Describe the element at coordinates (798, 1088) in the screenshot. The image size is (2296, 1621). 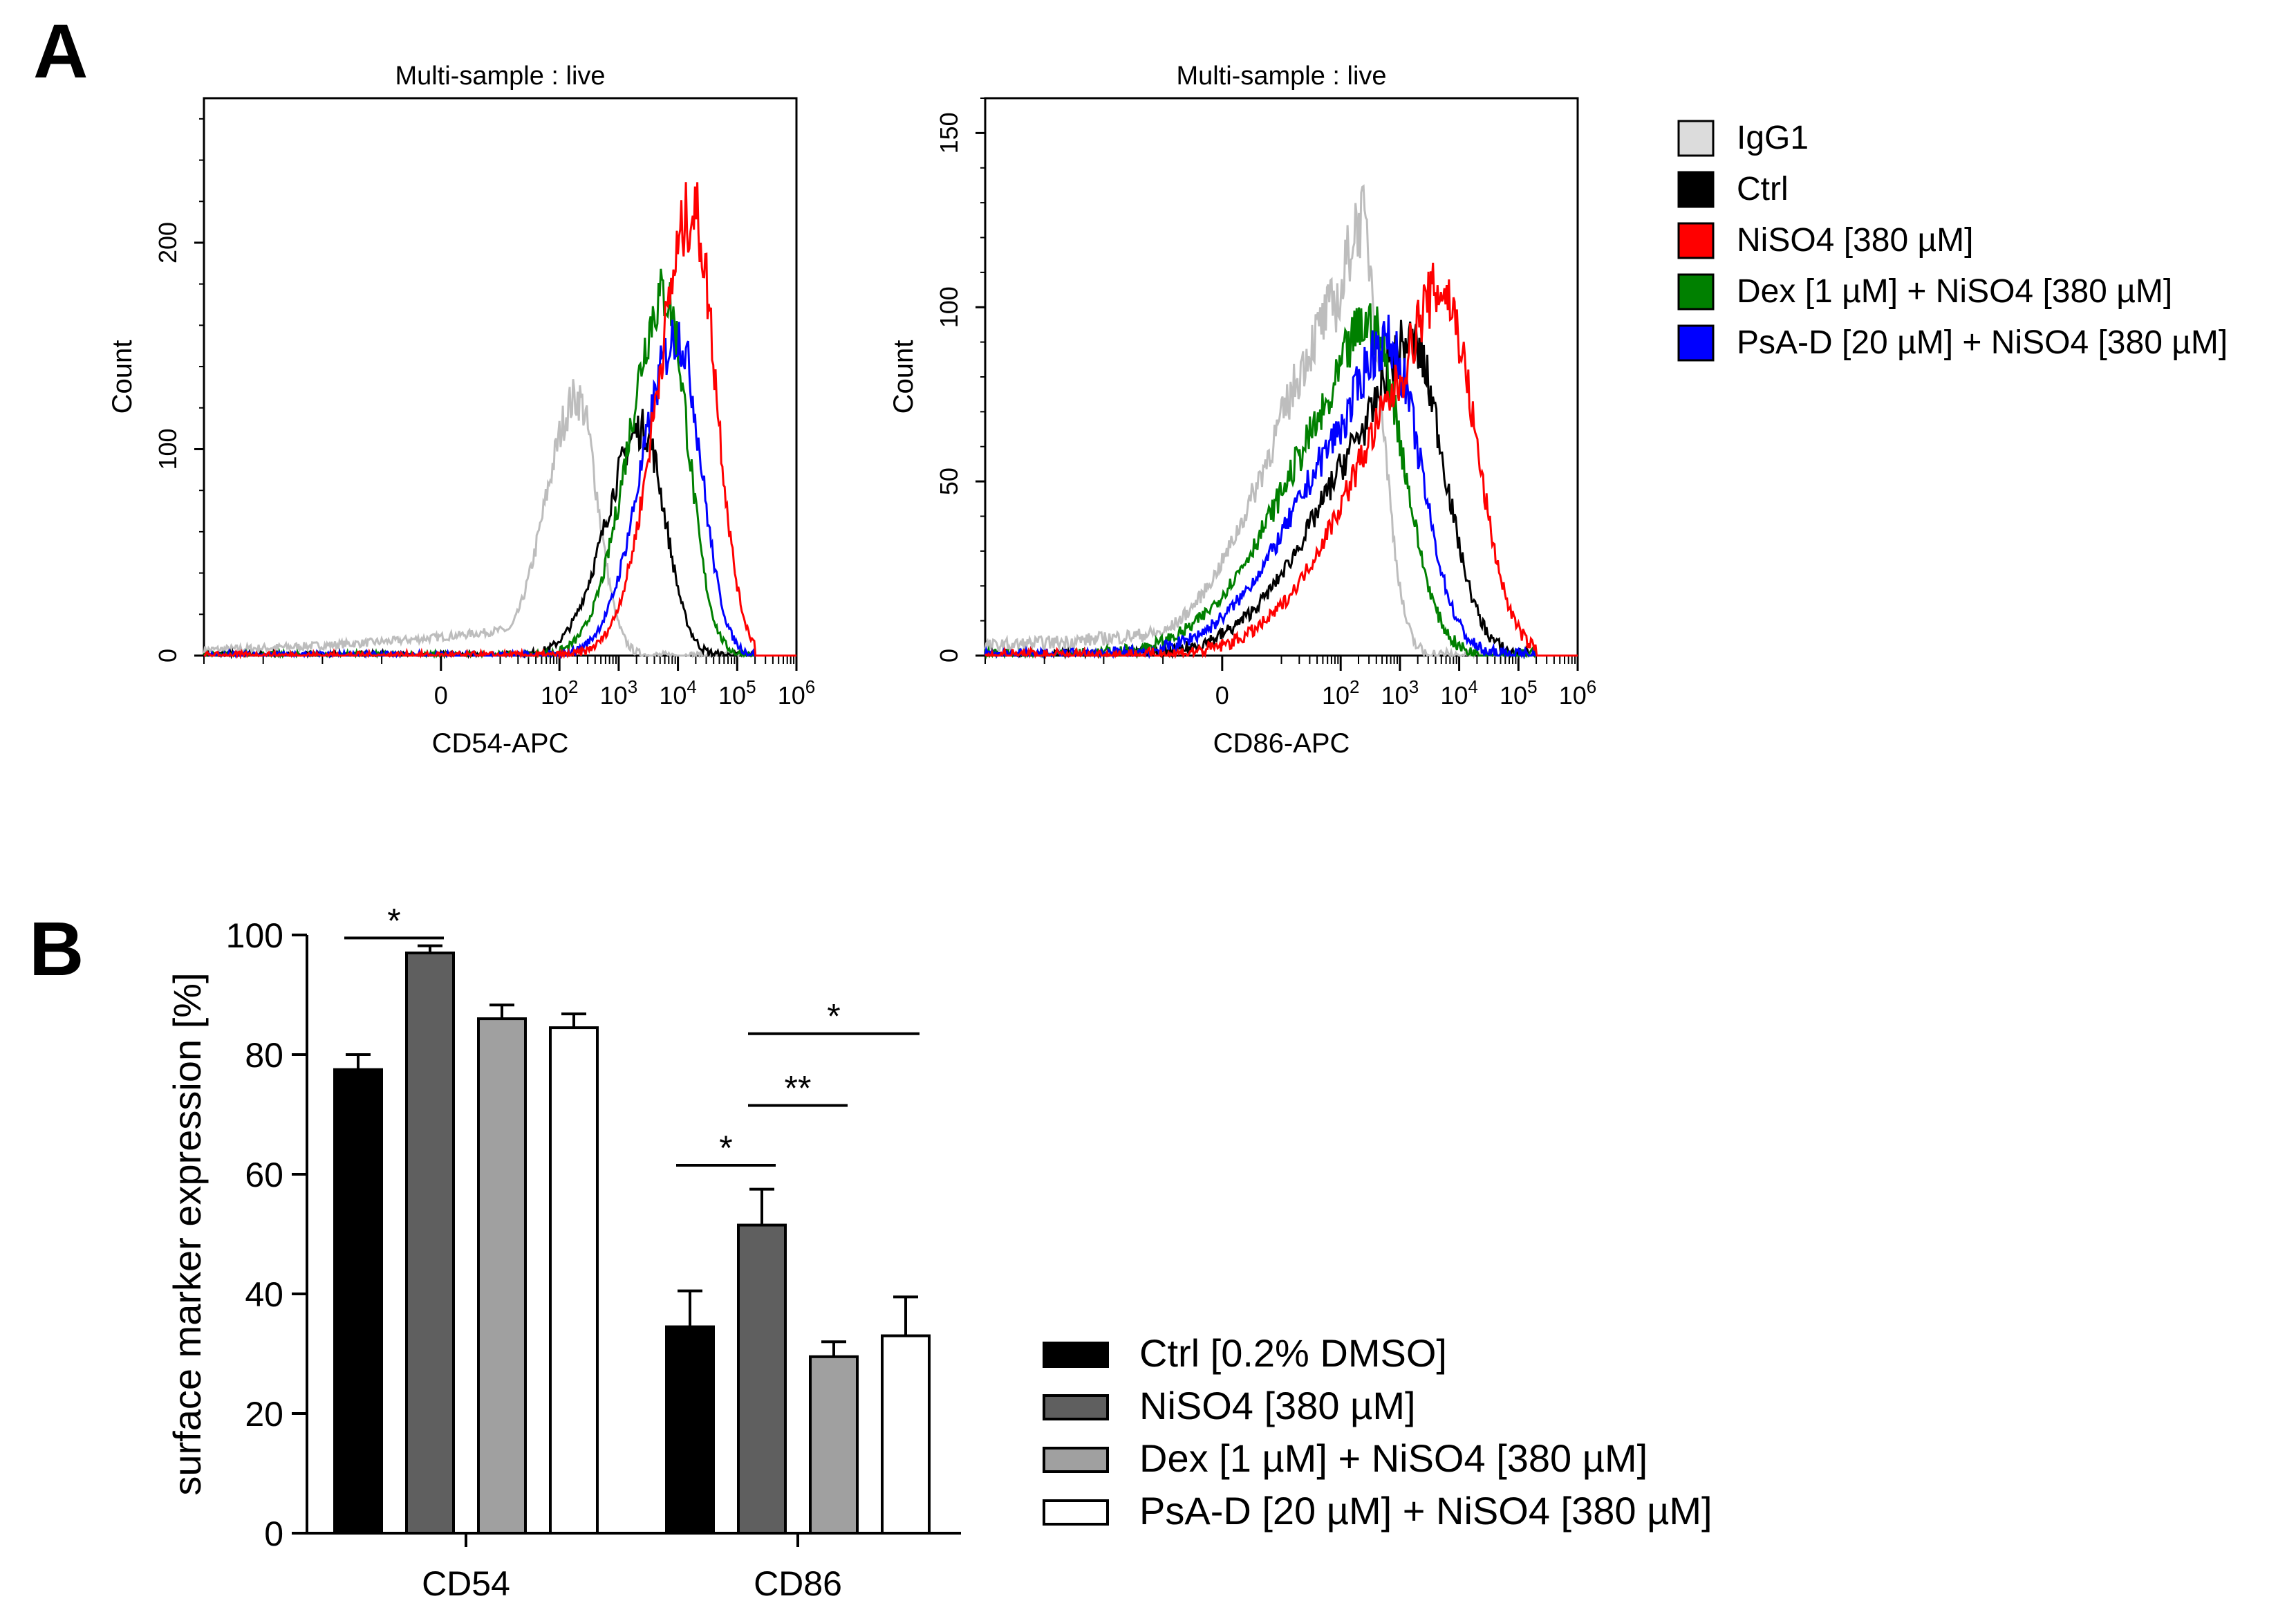
I see `significance-marker: **` at that location.